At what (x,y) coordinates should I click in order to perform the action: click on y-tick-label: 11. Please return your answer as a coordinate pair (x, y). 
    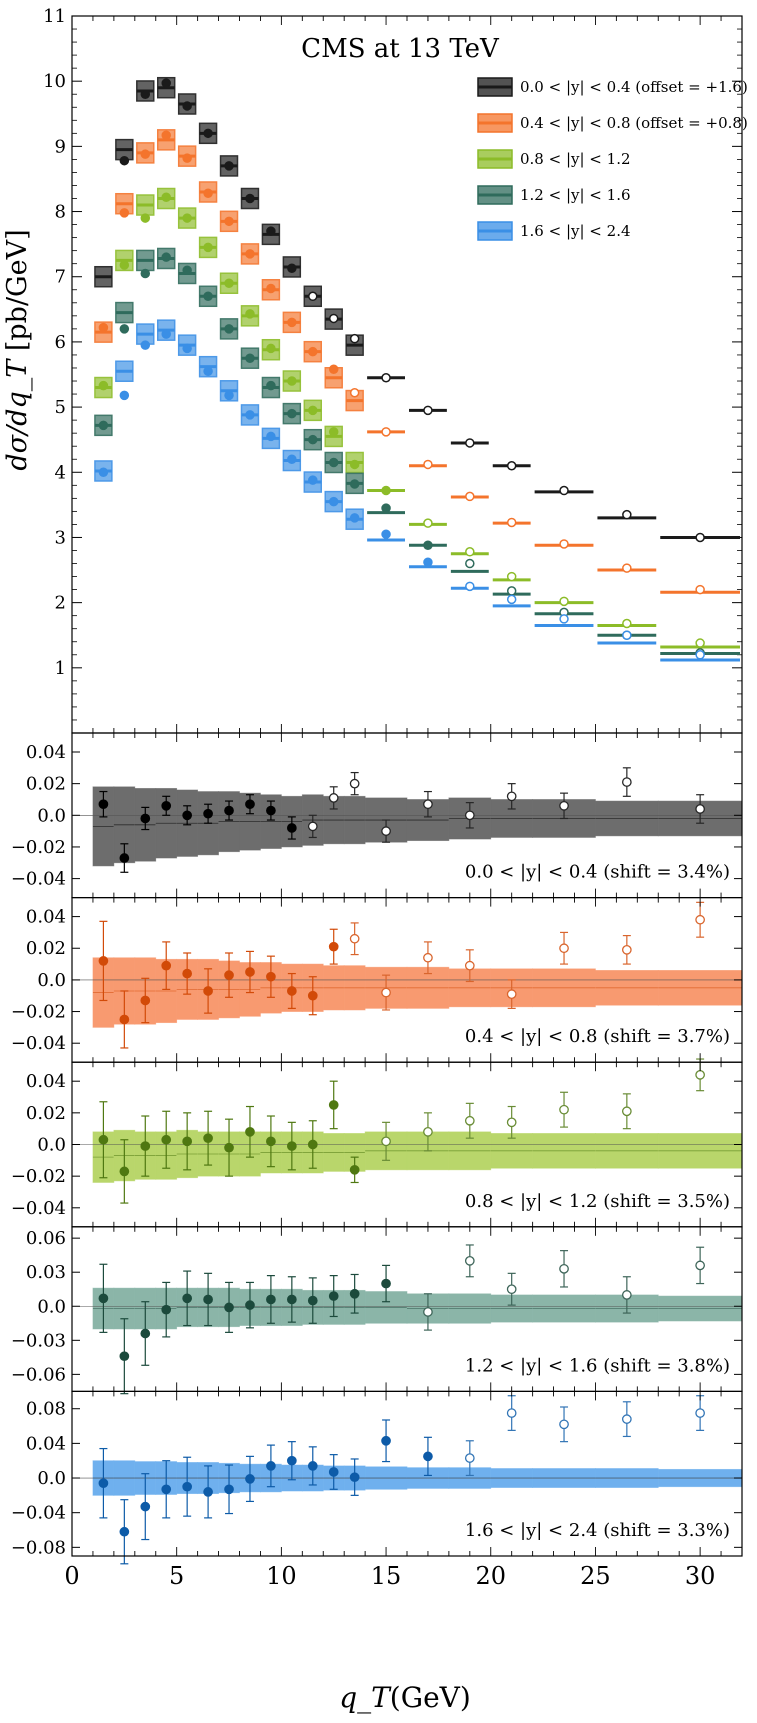
    Looking at the image, I should click on (54, 16).